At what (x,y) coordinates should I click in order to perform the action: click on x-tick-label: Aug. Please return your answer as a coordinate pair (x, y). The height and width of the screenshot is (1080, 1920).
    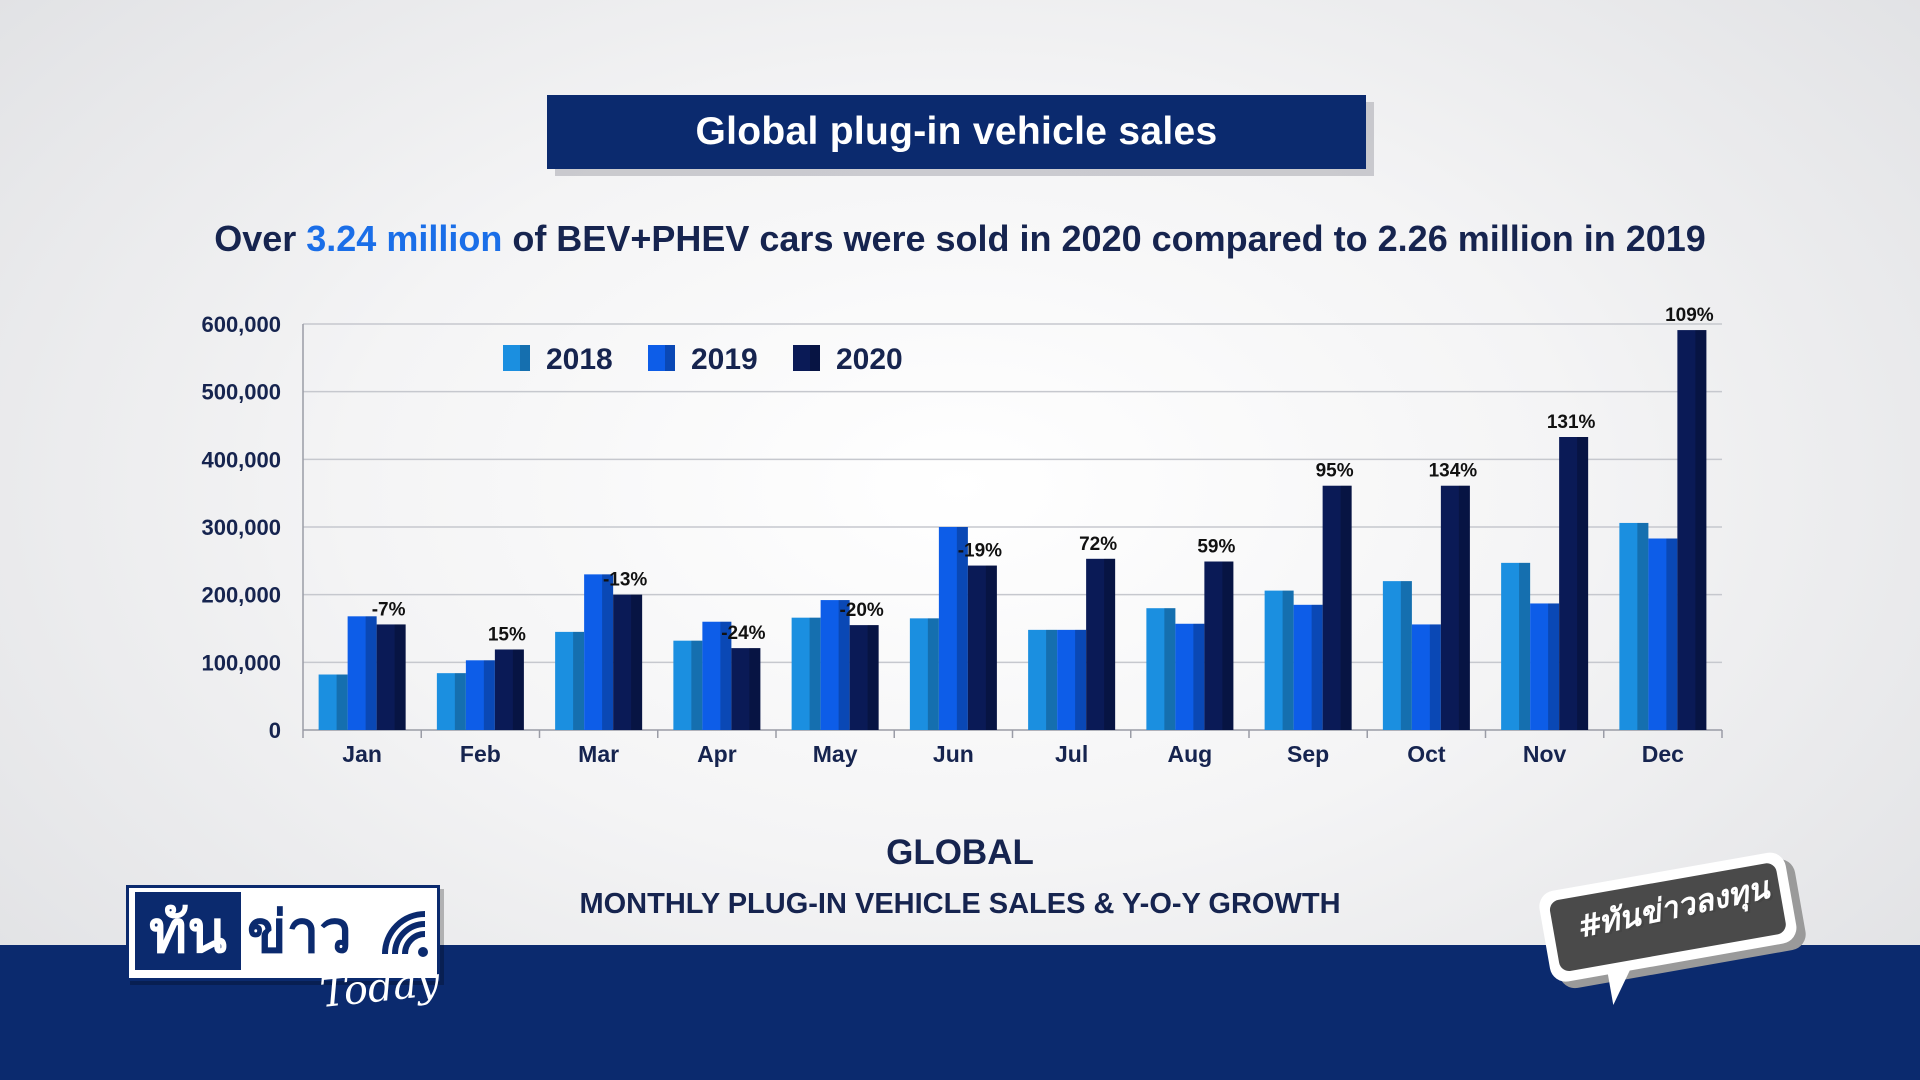
    Looking at the image, I should click on (1190, 754).